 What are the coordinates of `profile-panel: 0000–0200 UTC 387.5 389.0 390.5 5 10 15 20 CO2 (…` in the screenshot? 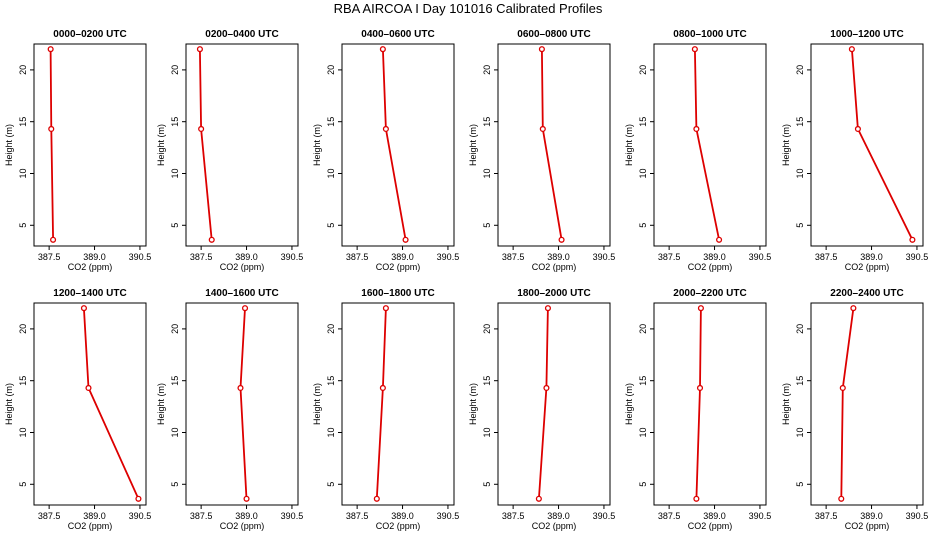 It's located at (77, 150).